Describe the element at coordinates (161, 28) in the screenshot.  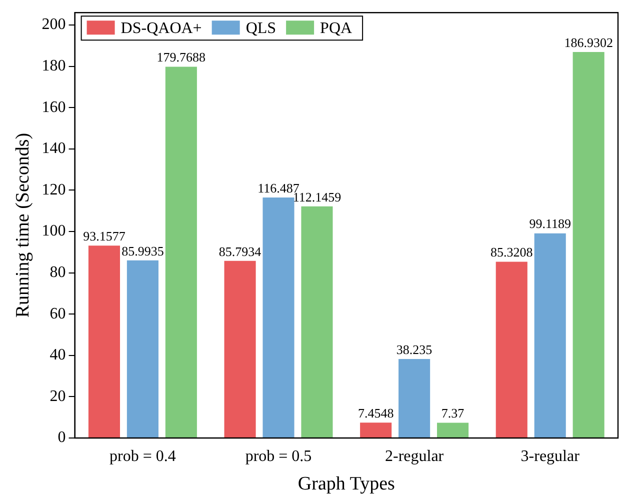
I see `legend-label: DS-QAOA+` at that location.